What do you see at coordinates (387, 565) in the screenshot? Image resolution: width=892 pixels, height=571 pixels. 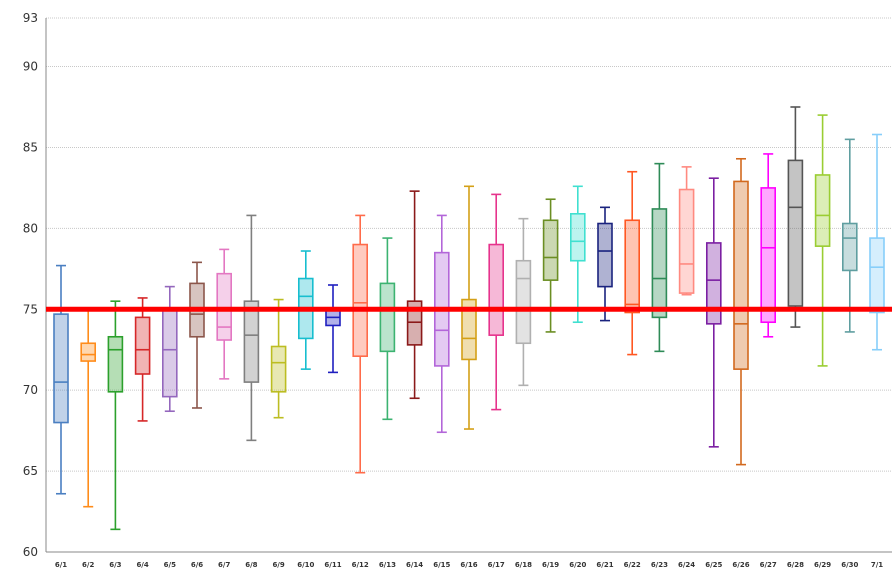 I see `x-tick-label: 6/13` at bounding box center [387, 565].